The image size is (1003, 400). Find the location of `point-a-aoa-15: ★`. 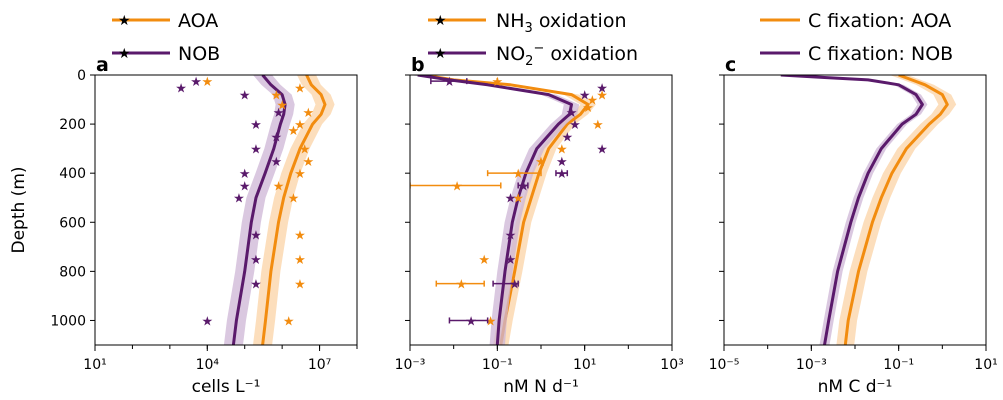

point-a-aoa-15: ★ is located at coordinates (289, 321).